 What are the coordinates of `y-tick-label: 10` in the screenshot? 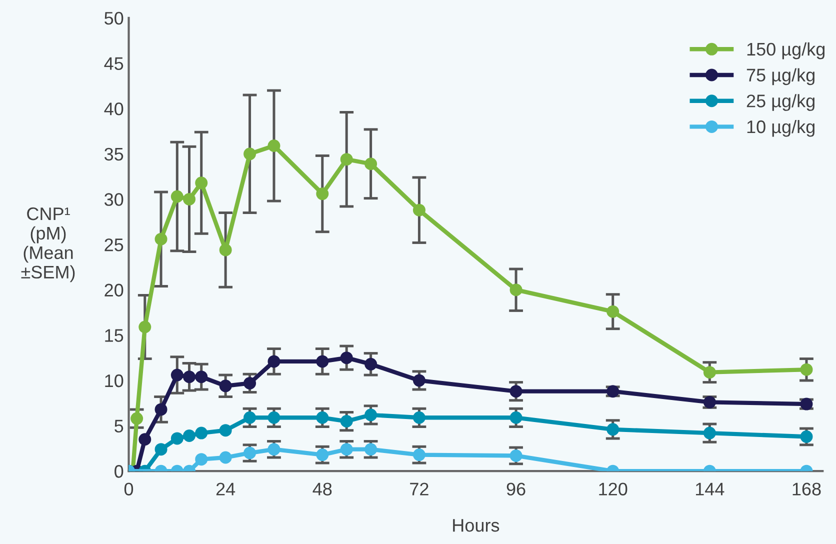 It's located at (114, 381).